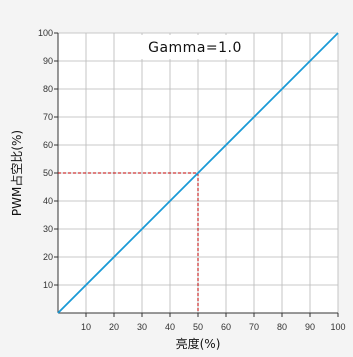  Describe the element at coordinates (45, 33) in the screenshot. I see `y-tick-label-10: 100` at that location.